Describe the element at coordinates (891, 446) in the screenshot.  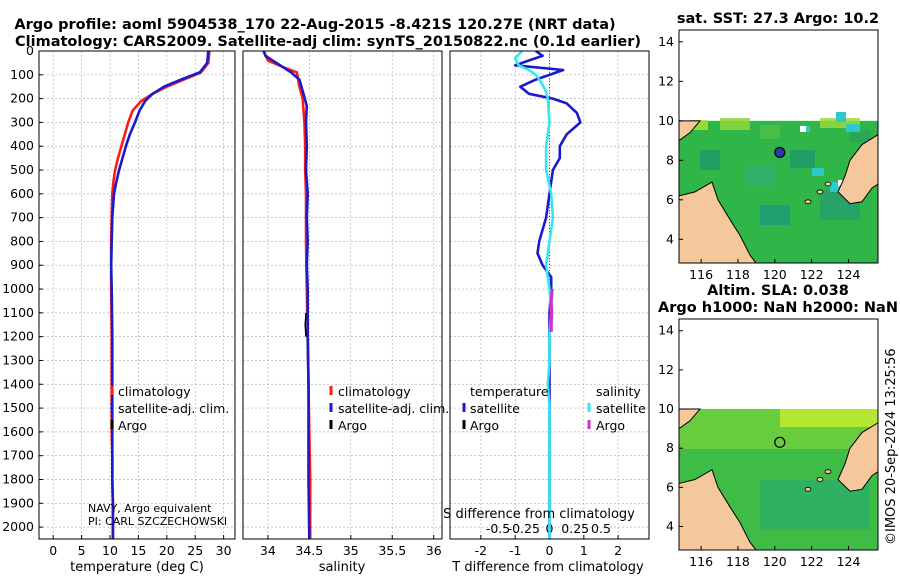
I see `credit-text: ©IMOS 20-Sep-2024 13:25:56` at that location.